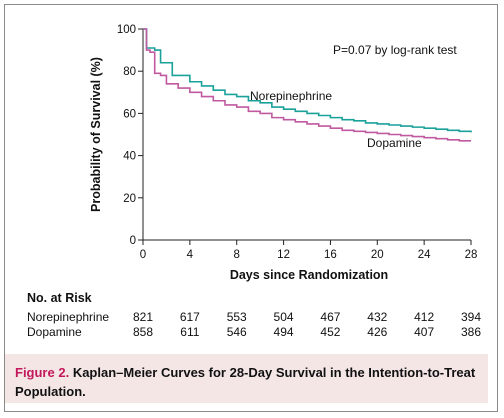 The width and height of the screenshot is (504, 418). What do you see at coordinates (143, 332) in the screenshot?
I see `risk-cell: 858` at bounding box center [143, 332].